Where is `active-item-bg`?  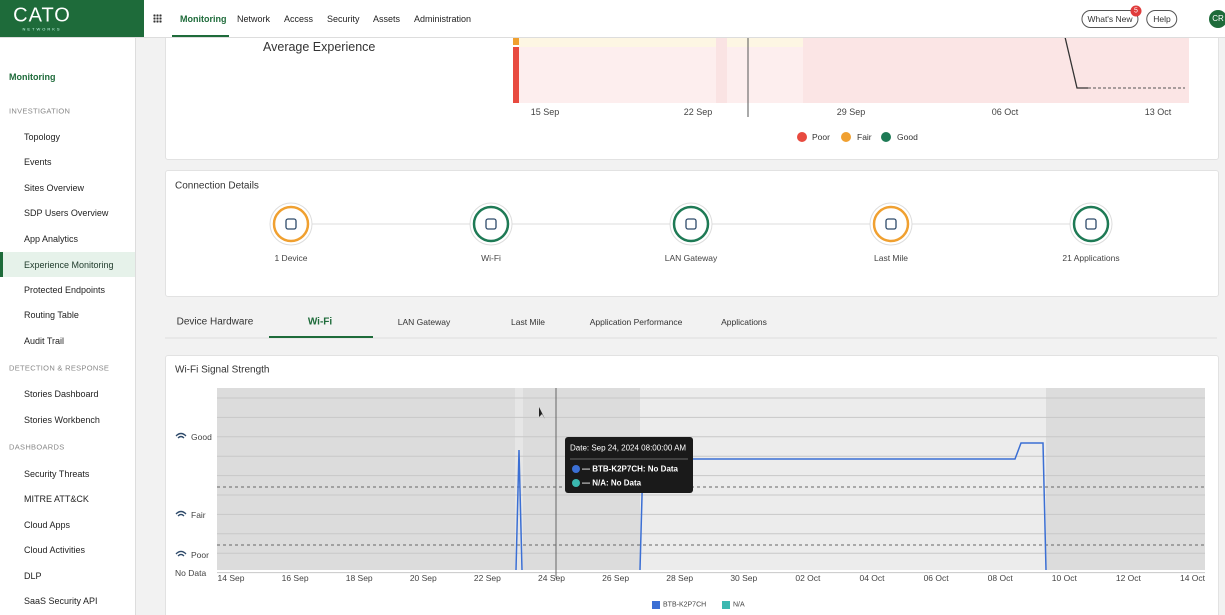 active-item-bg is located at coordinates (67, 264).